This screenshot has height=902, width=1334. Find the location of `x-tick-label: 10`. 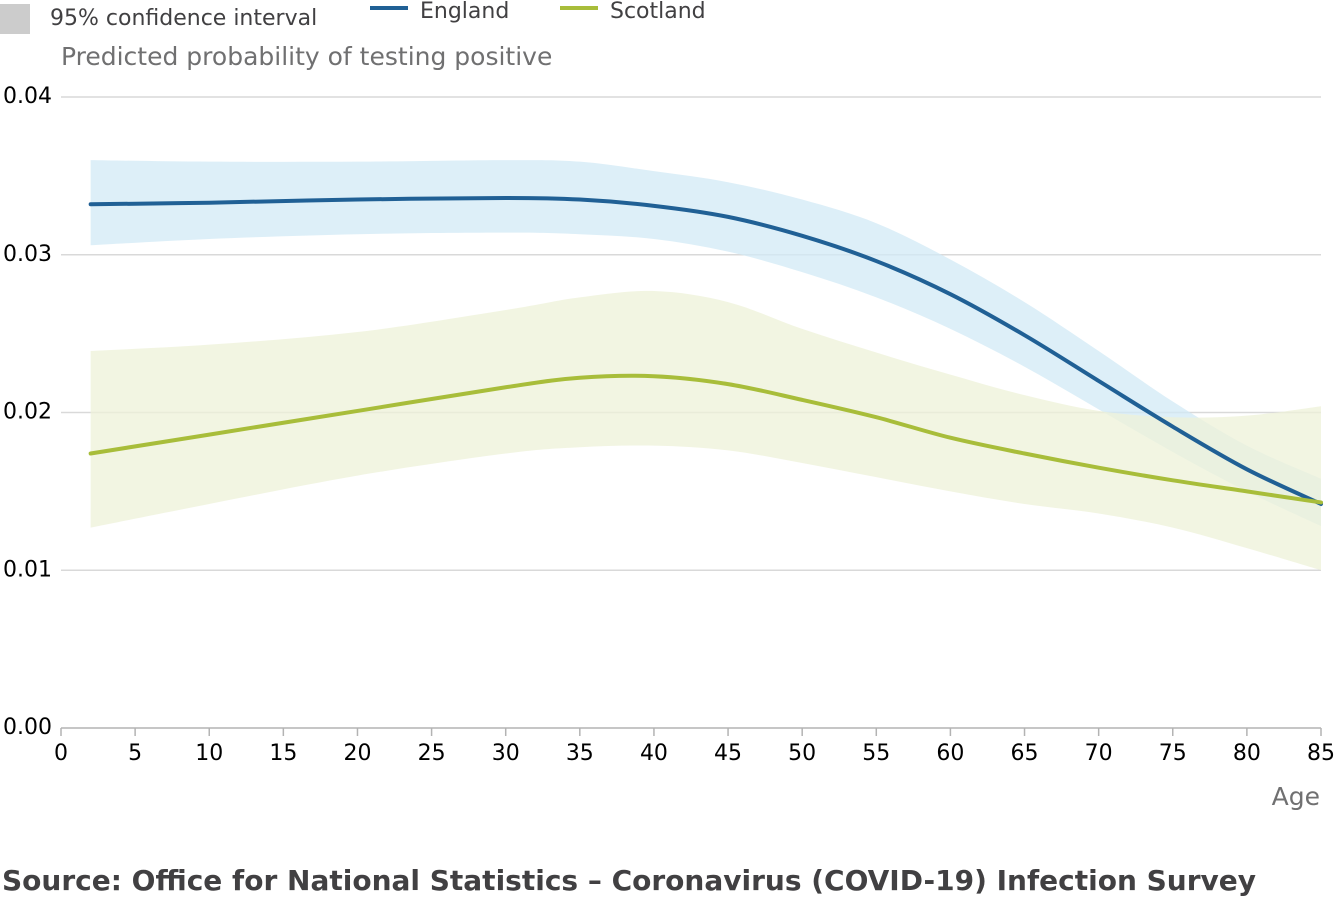

x-tick-label: 10 is located at coordinates (209, 753).